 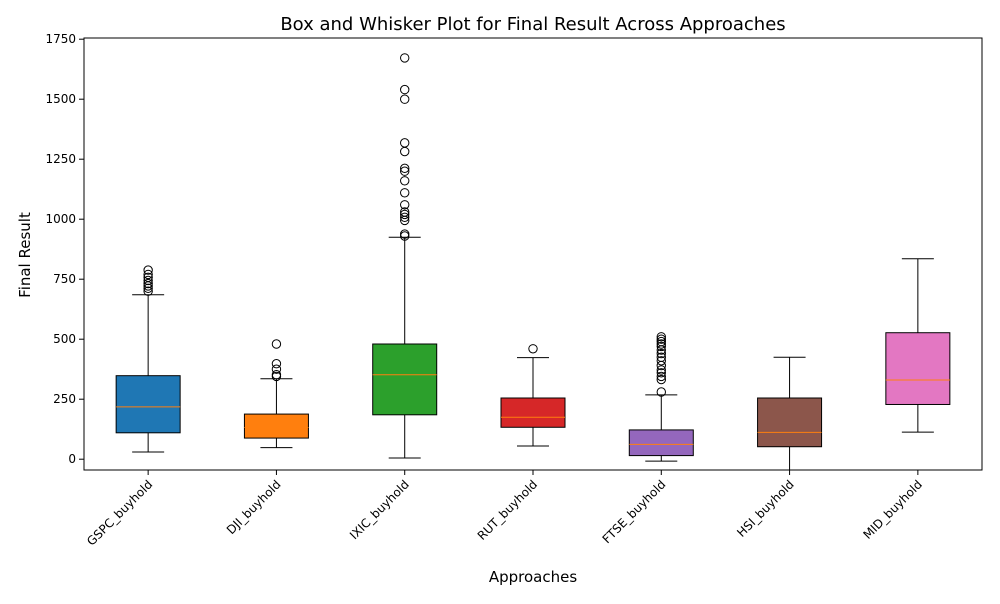 What do you see at coordinates (119, 512) in the screenshot?
I see `x-tick-label: GSPC_buyhold` at bounding box center [119, 512].